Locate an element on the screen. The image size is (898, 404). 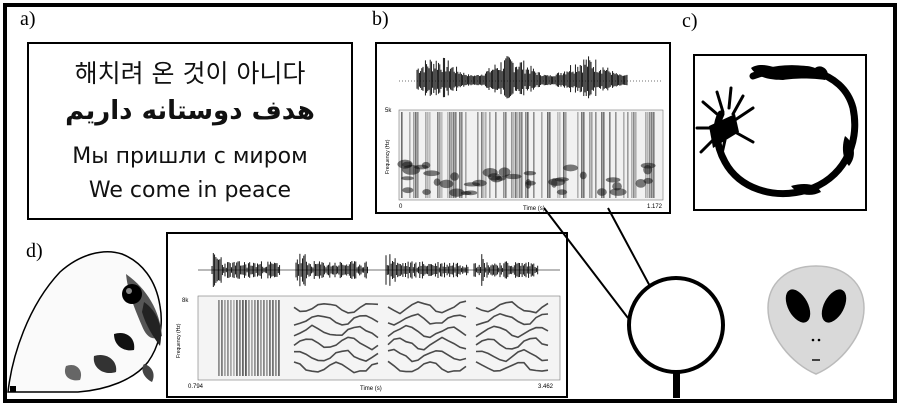
speech-waveform is located at coordinates (522, 77).